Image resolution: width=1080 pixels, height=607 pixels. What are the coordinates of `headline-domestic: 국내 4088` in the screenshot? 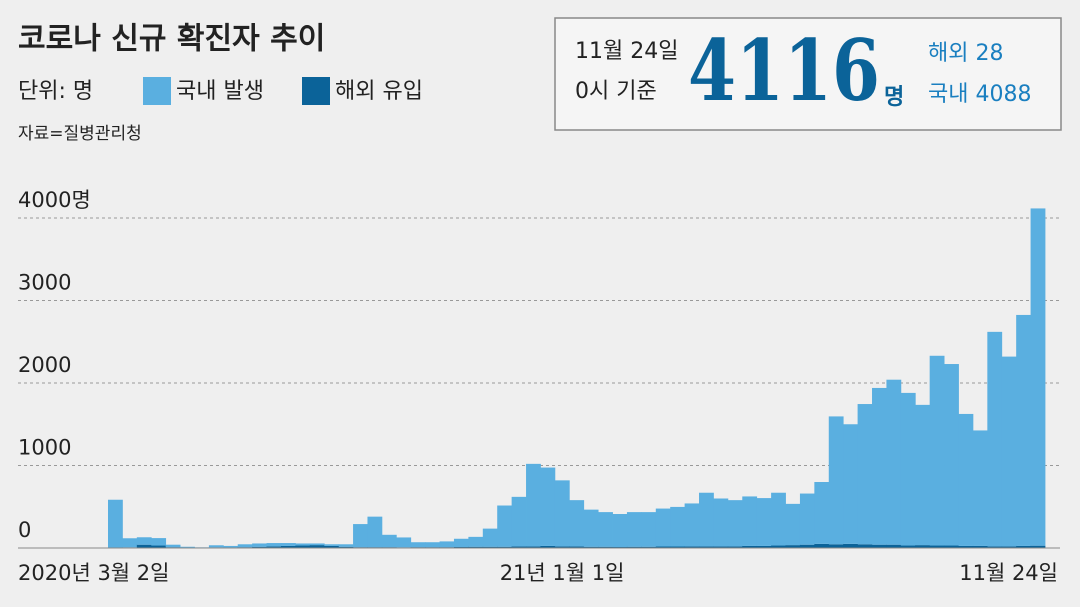 It's located at (979, 94).